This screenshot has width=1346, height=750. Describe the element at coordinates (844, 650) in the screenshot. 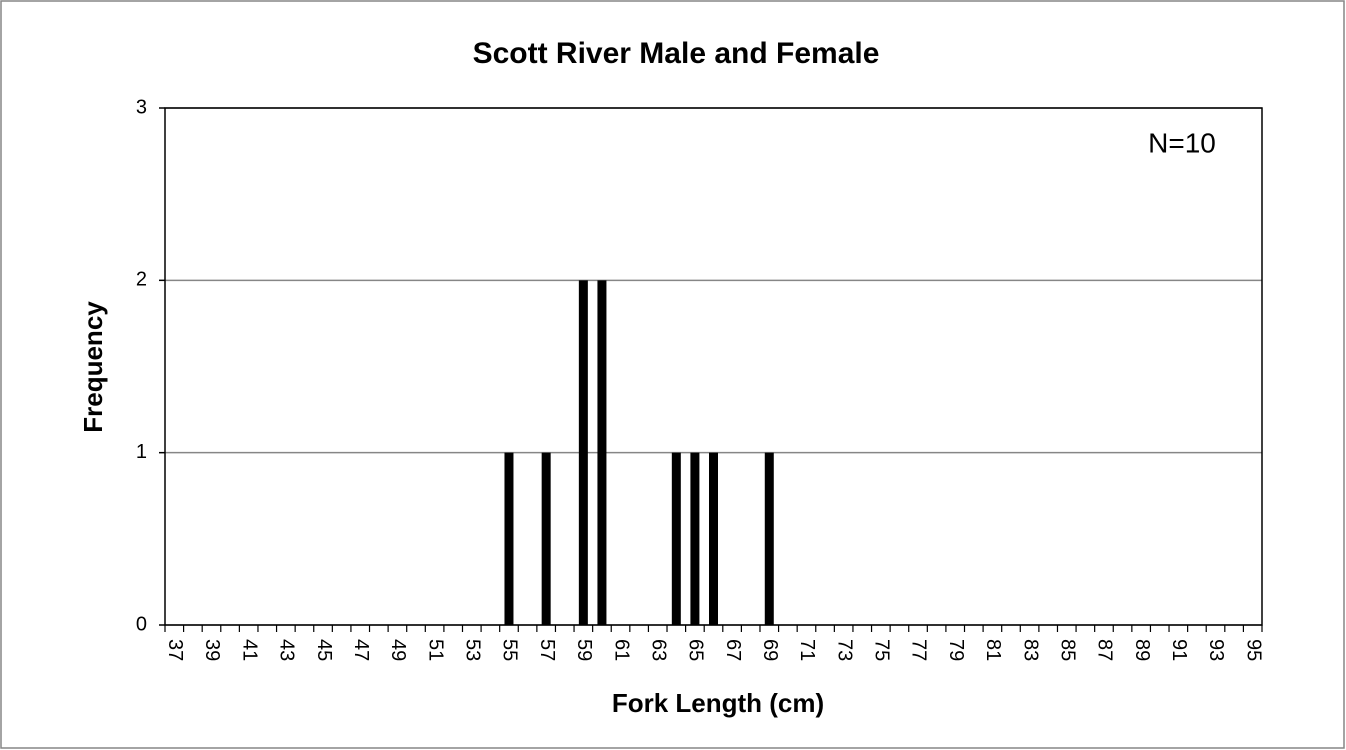

I see `x-tick-label: 73` at that location.